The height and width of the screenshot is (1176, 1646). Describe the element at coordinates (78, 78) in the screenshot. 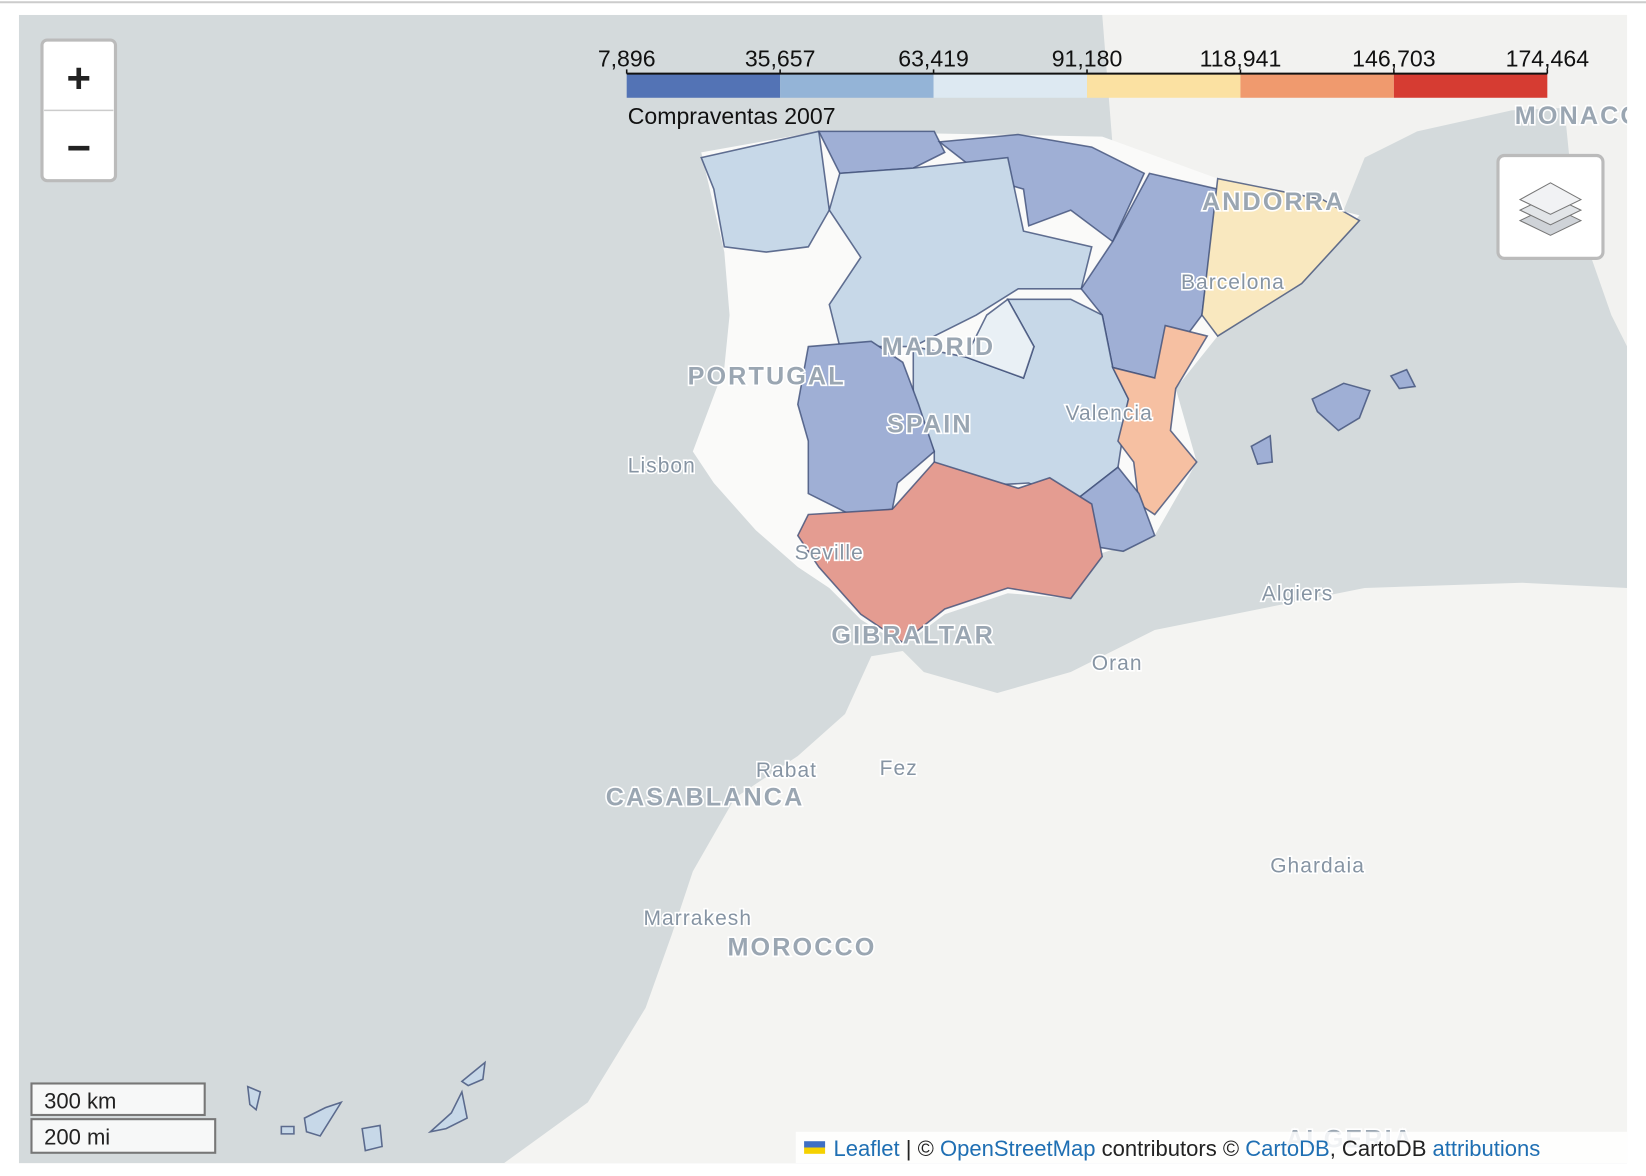

I see `zoom-in: +` at that location.